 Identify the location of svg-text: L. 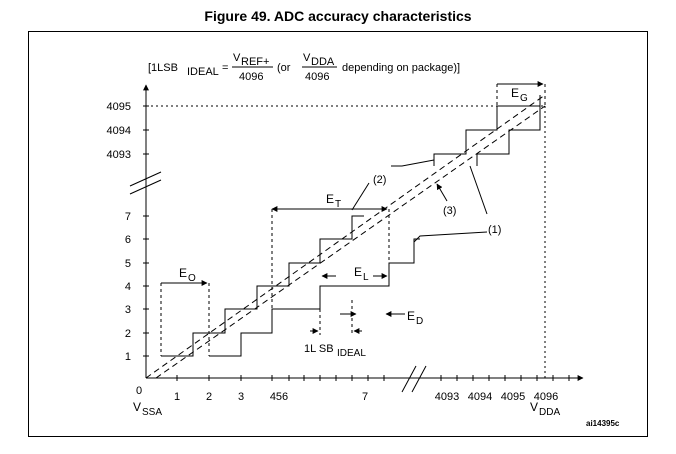
(366, 277).